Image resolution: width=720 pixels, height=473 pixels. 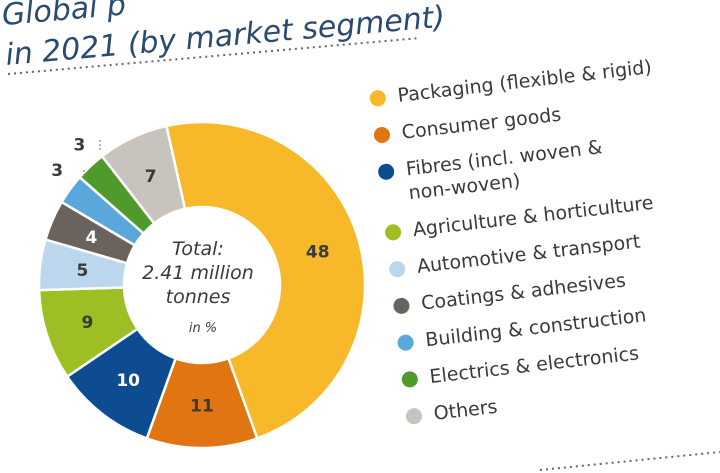 What do you see at coordinates (198, 297) in the screenshot?
I see `center-total-unit: tonnes` at bounding box center [198, 297].